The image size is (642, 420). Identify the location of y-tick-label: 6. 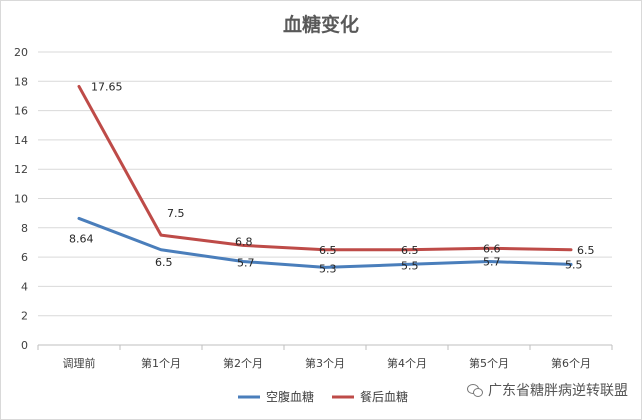
(24, 257).